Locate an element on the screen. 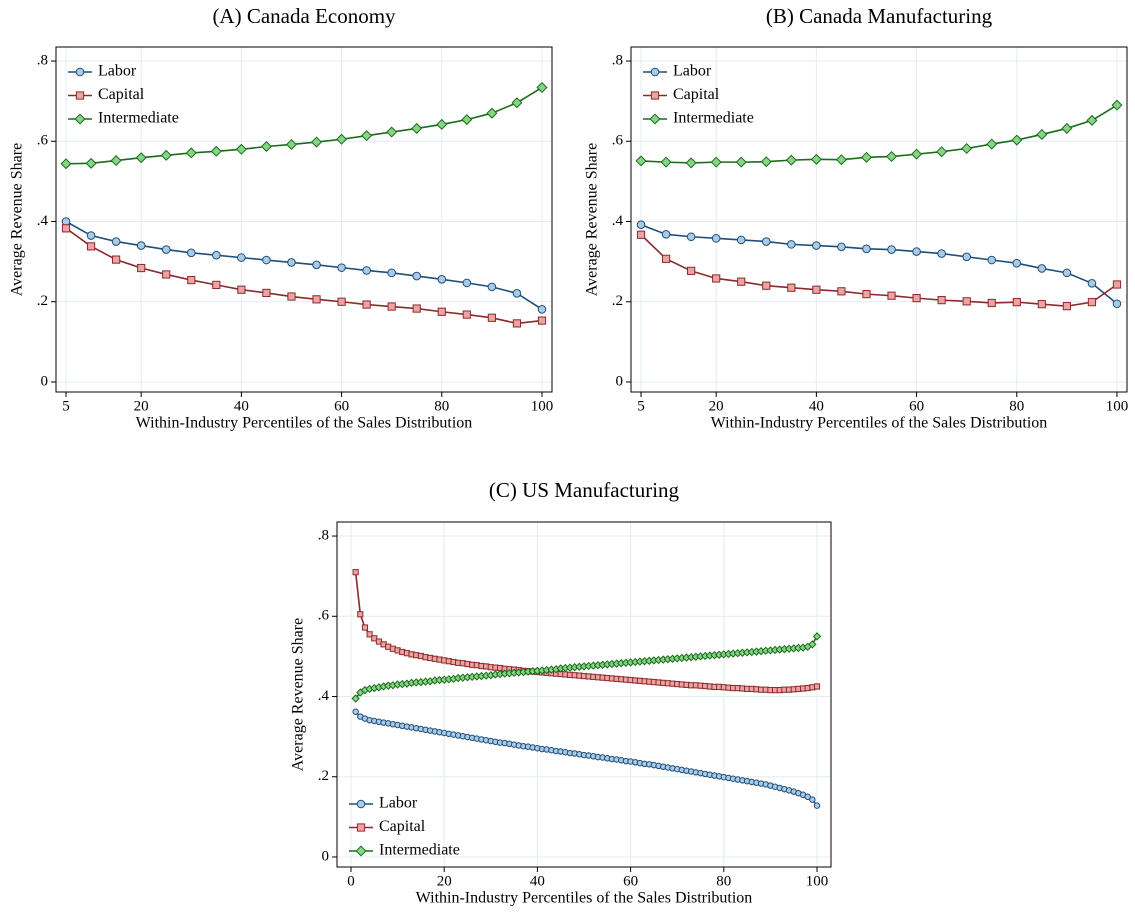 The image size is (1135, 917). y-axis-label: Average Revenue Share is located at coordinates (17, 219).